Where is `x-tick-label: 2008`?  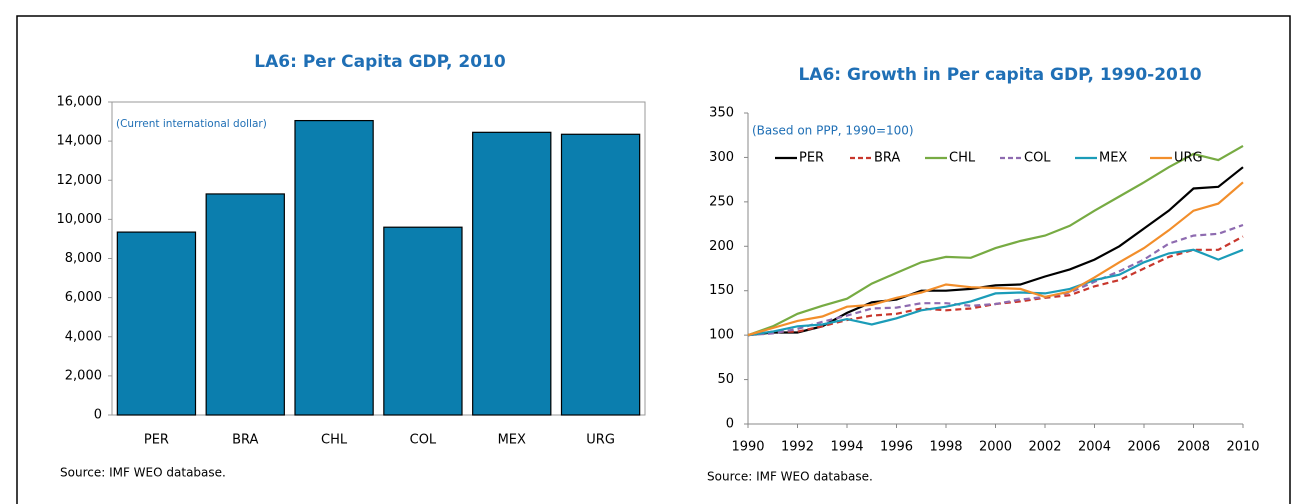 x-tick-label: 2008 is located at coordinates (1193, 447).